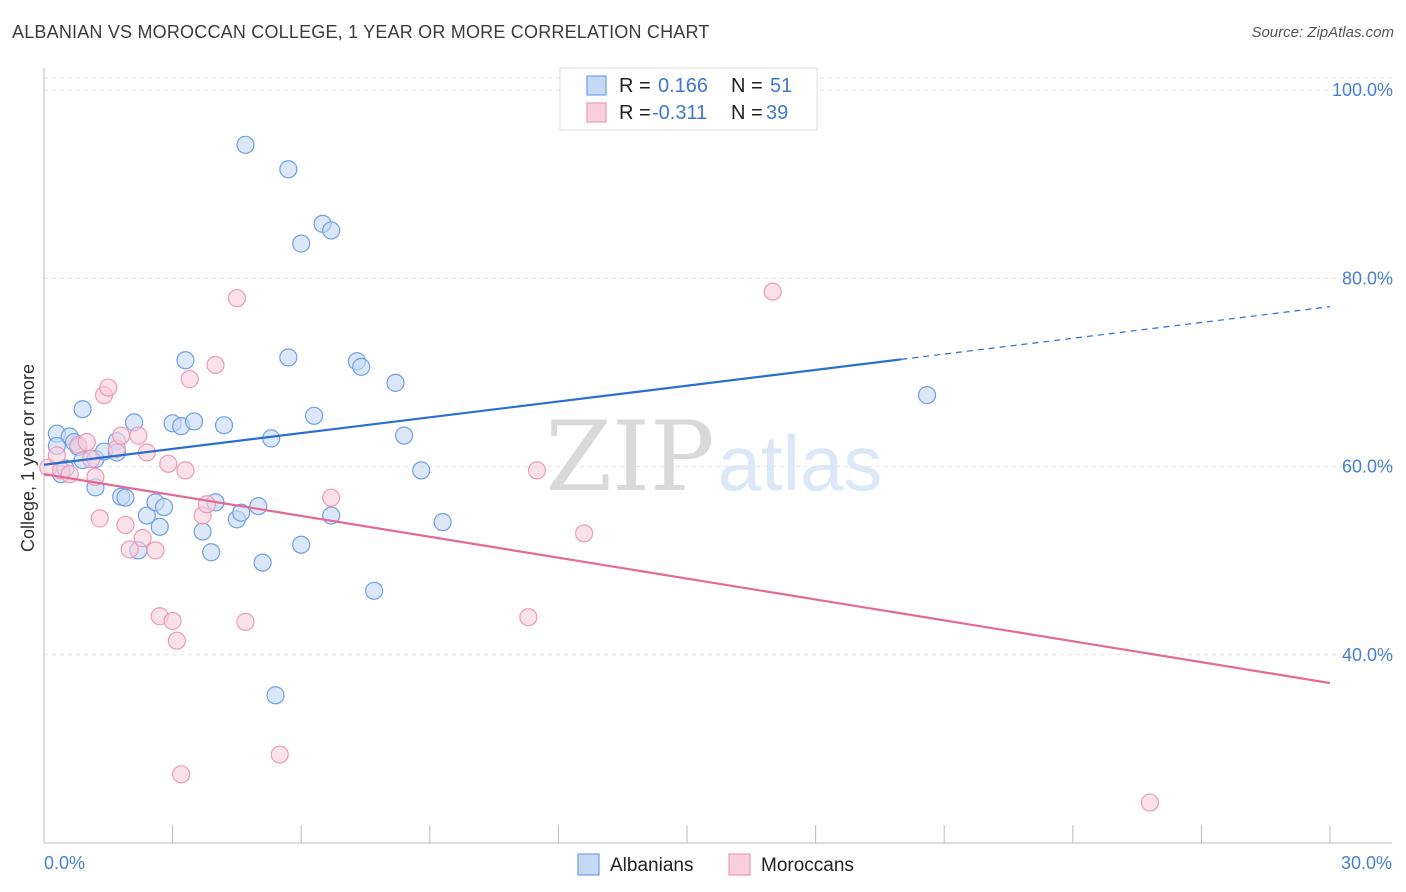 The height and width of the screenshot is (892, 1406). What do you see at coordinates (807, 865) in the screenshot?
I see `bottom-legend-label-moroccans: Moroccans` at bounding box center [807, 865].